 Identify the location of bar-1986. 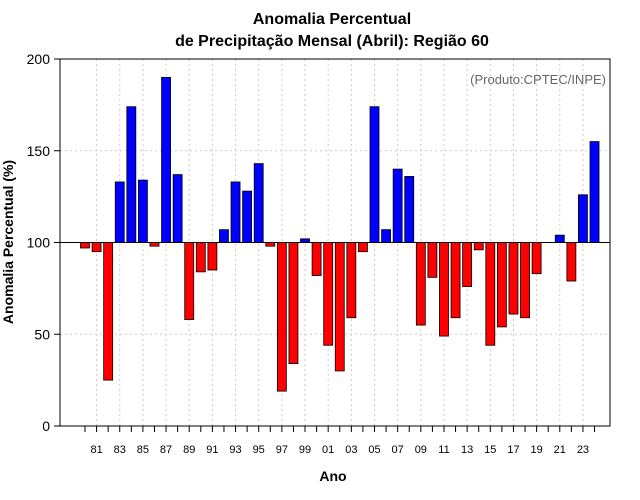
(154, 244).